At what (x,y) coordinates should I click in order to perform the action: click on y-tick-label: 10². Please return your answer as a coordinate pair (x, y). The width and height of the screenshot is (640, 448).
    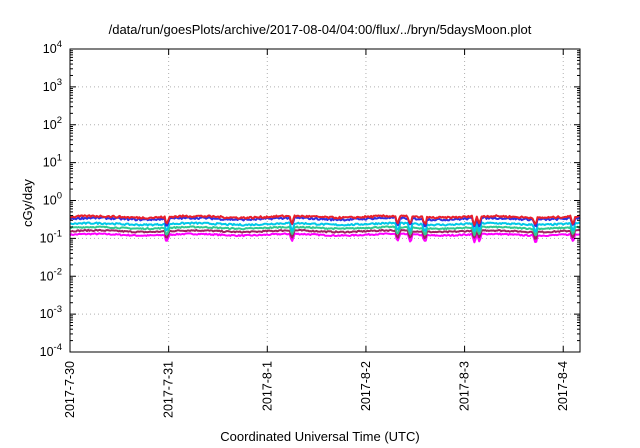
    Looking at the image, I should click on (52, 123).